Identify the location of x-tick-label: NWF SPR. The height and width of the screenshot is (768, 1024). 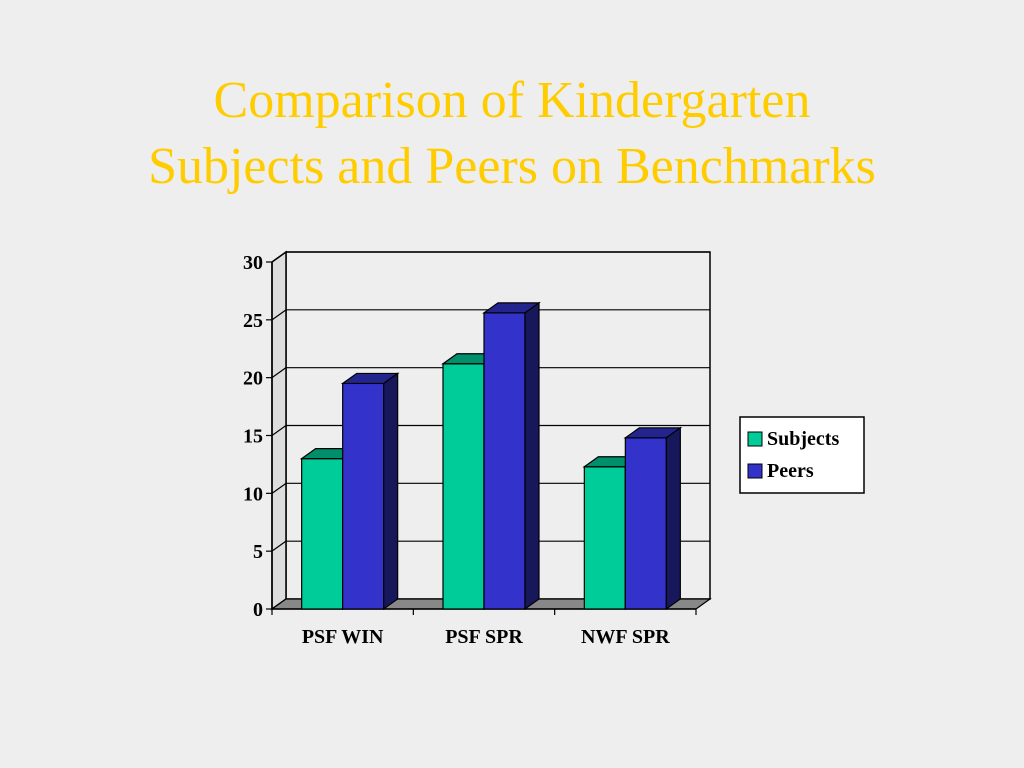
(625, 637).